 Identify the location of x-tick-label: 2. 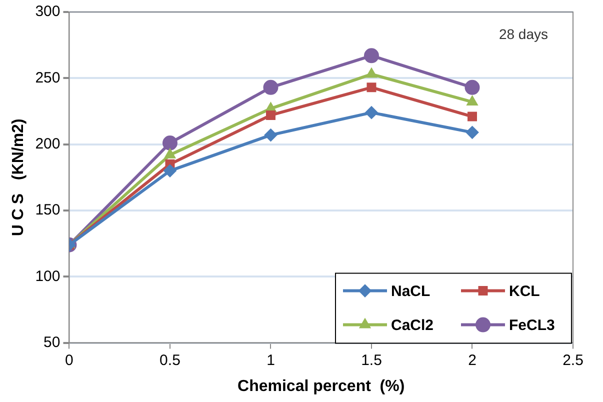
(472, 360).